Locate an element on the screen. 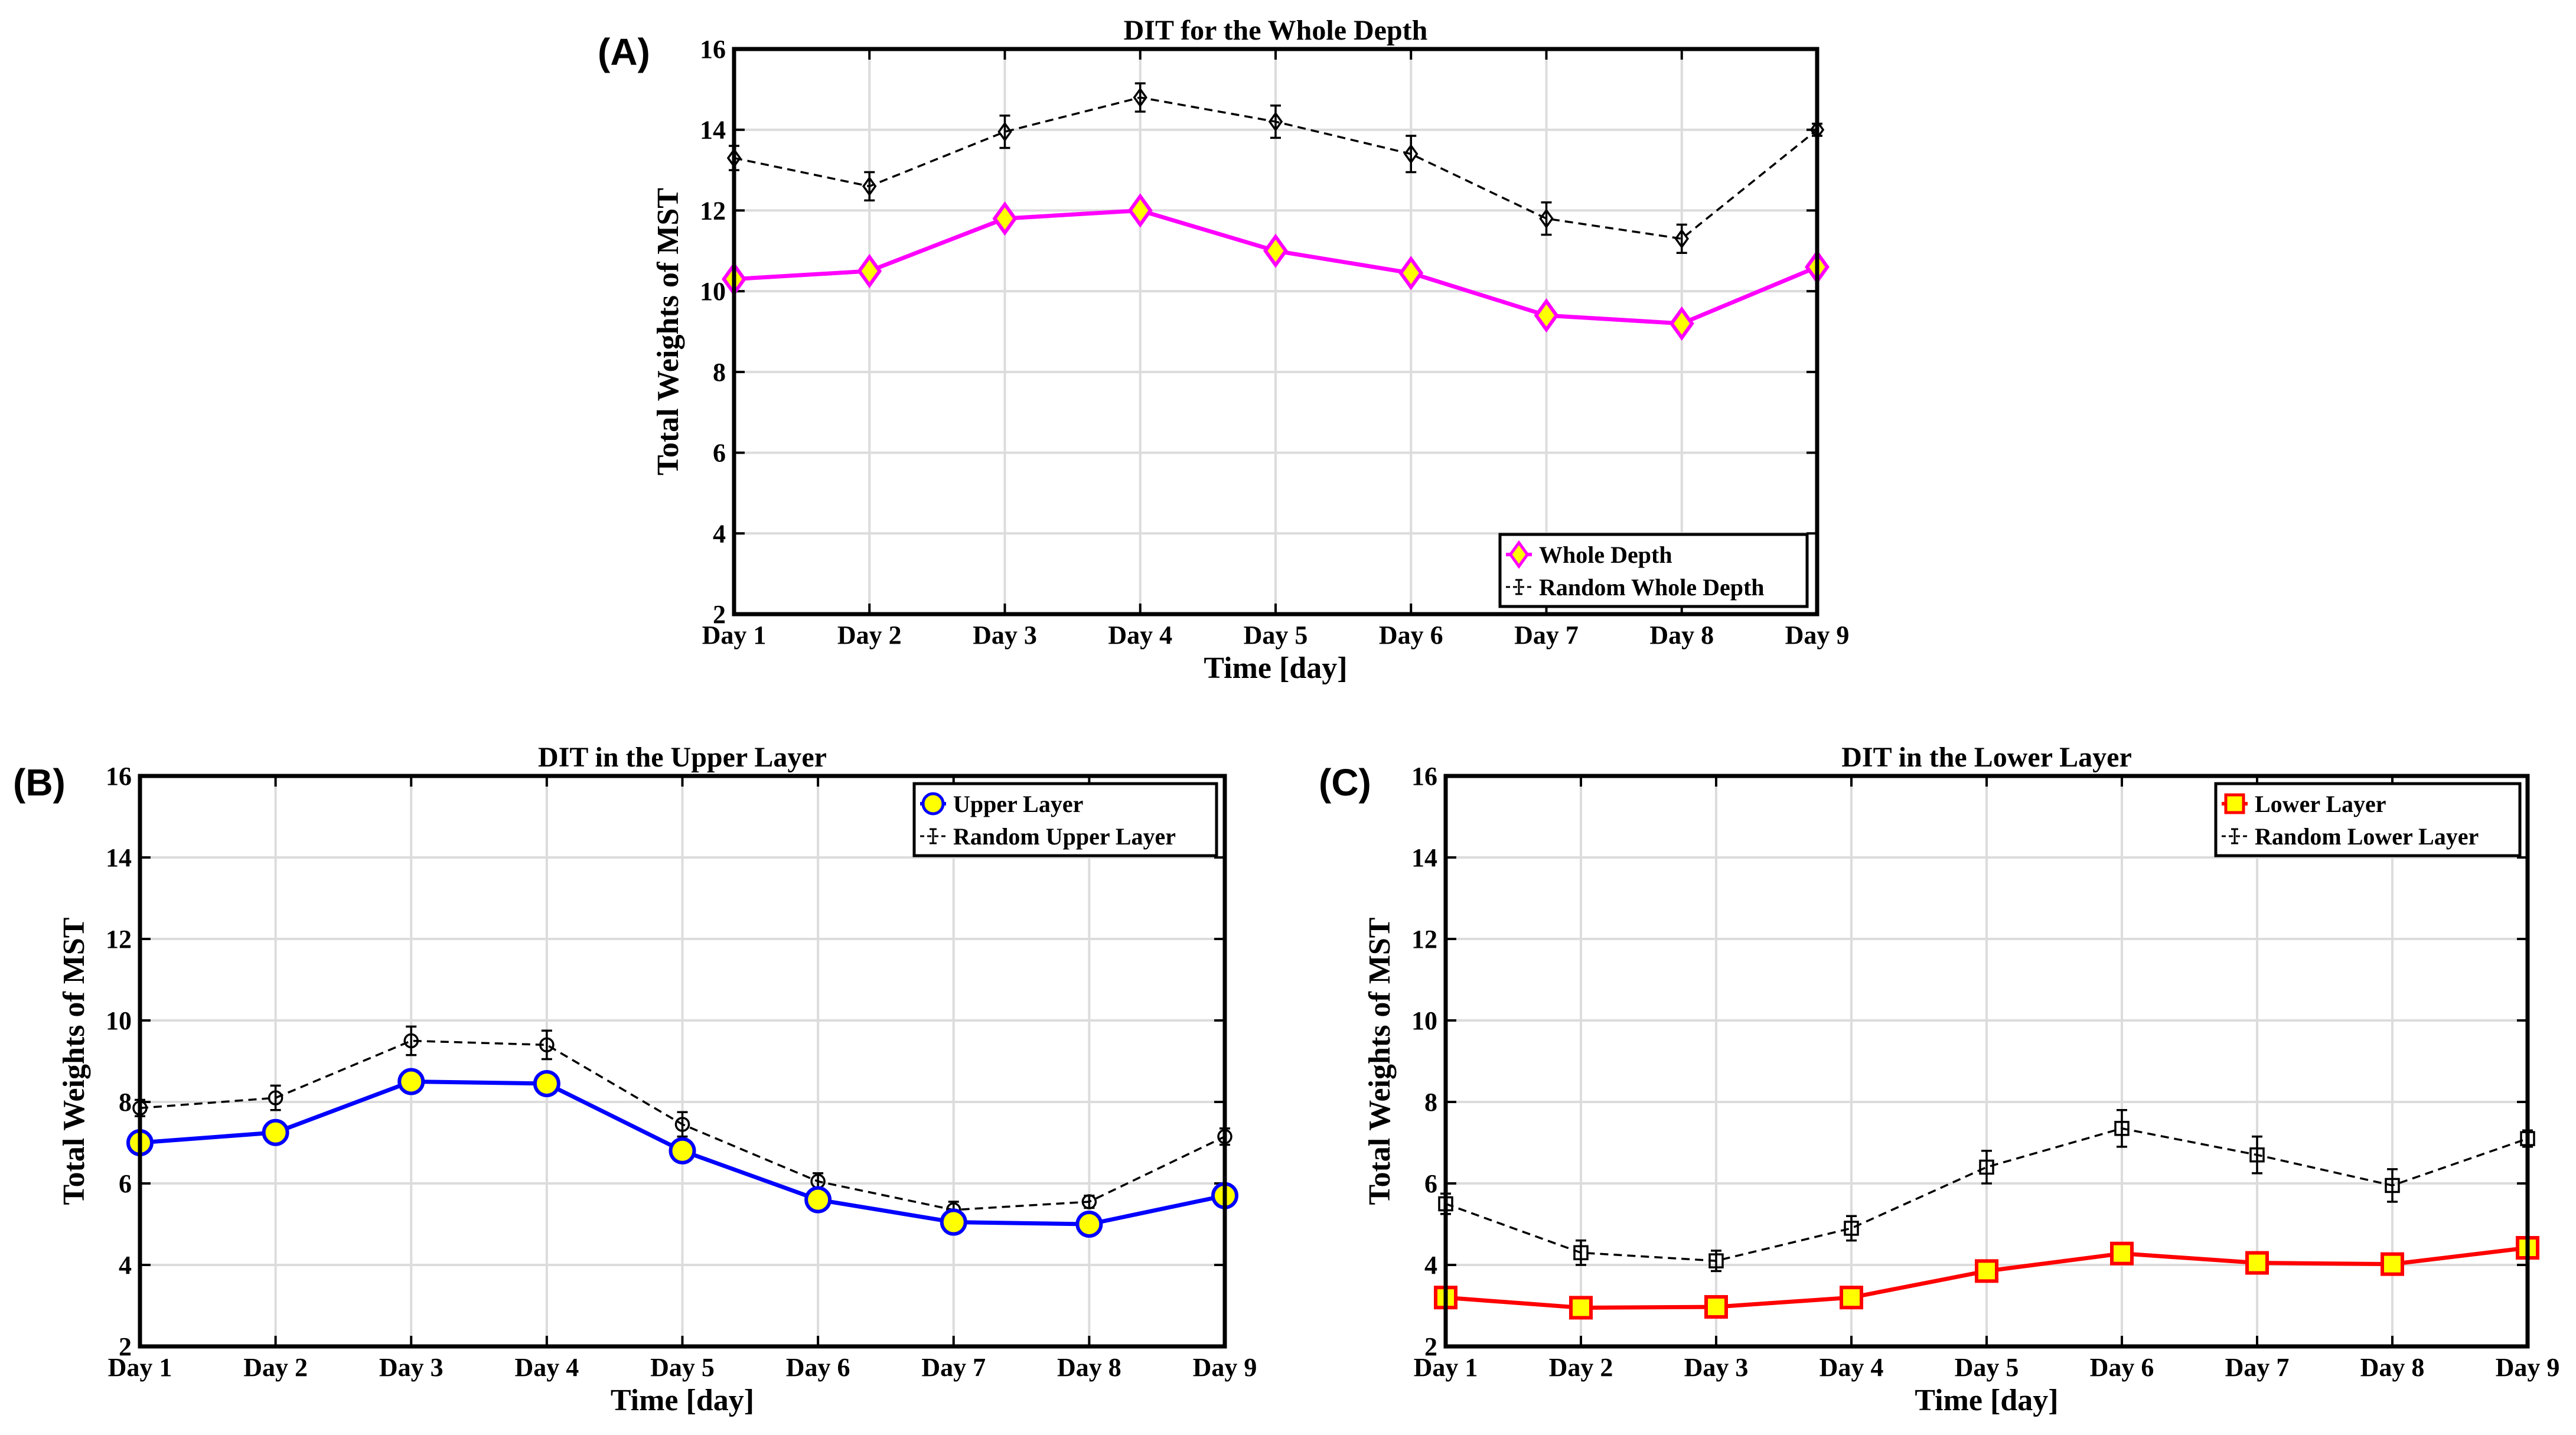 This screenshot has height=1435, width=2576. legend-item: Random Upper Layer is located at coordinates (1048, 836).